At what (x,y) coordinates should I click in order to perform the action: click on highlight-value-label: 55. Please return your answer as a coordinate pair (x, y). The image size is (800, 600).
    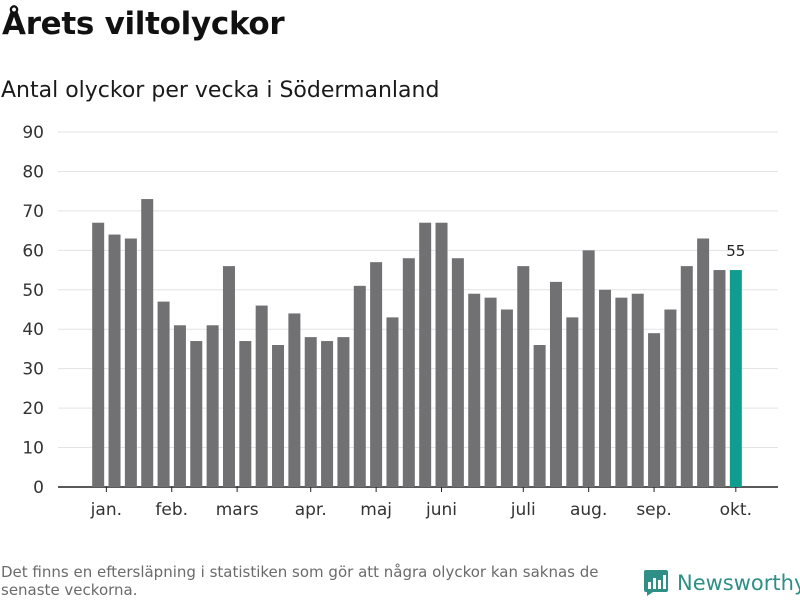
    Looking at the image, I should click on (735, 251).